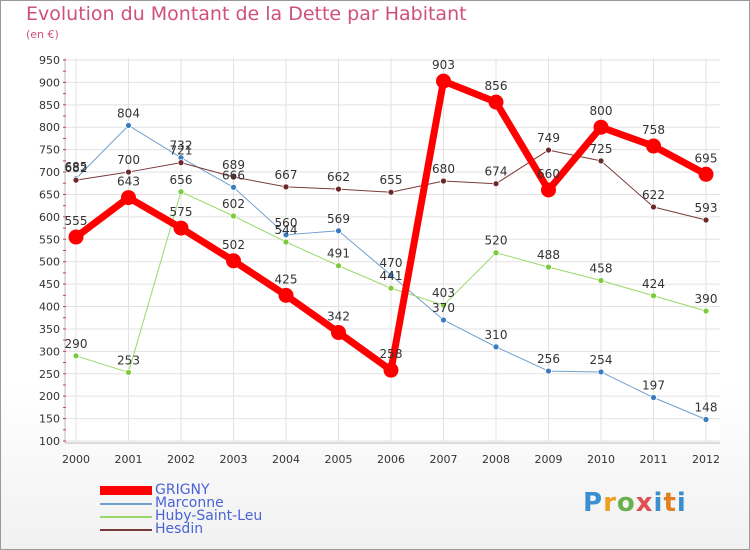 Image resolution: width=750 pixels, height=550 pixels. Describe the element at coordinates (49, 329) in the screenshot. I see `y-tick-label: 350` at that location.